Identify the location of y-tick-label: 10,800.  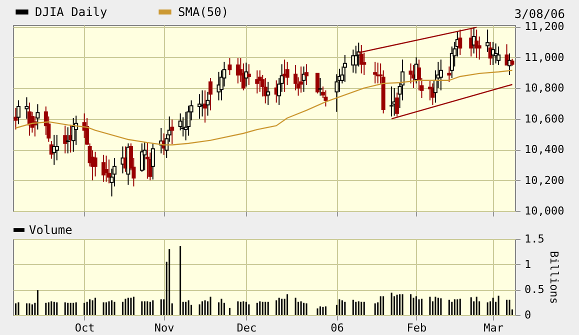
(544, 88).